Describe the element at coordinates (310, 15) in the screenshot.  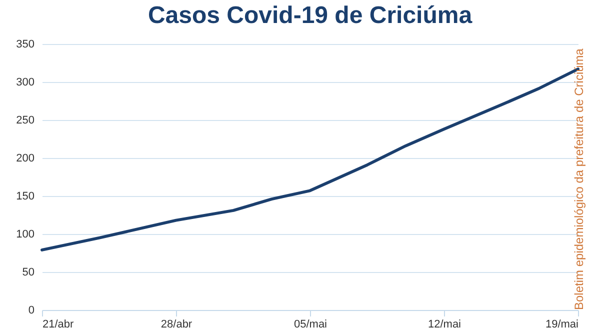
I see `chart-title: Casos Covid-19 de Criciúma` at that location.